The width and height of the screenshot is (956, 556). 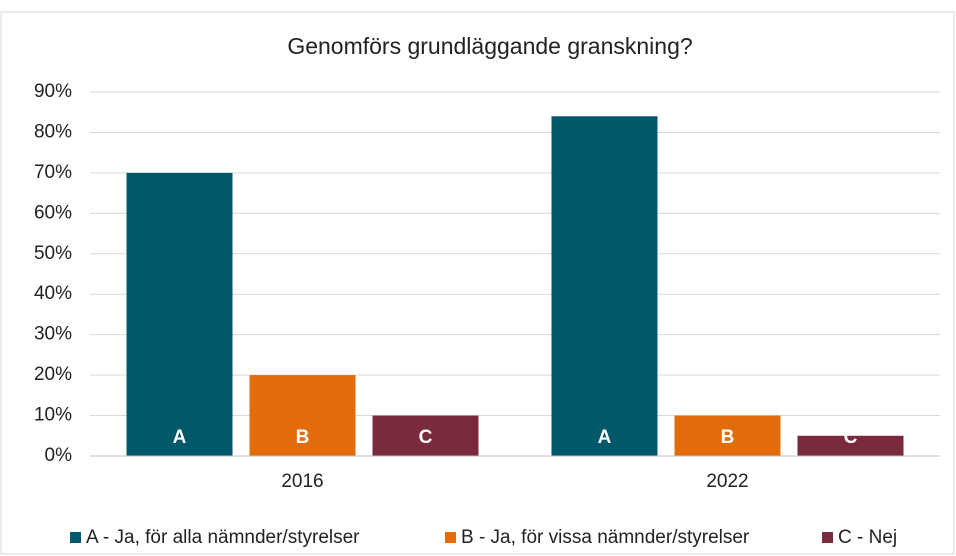 I want to click on y-tick-label: 20%, so click(x=53, y=374).